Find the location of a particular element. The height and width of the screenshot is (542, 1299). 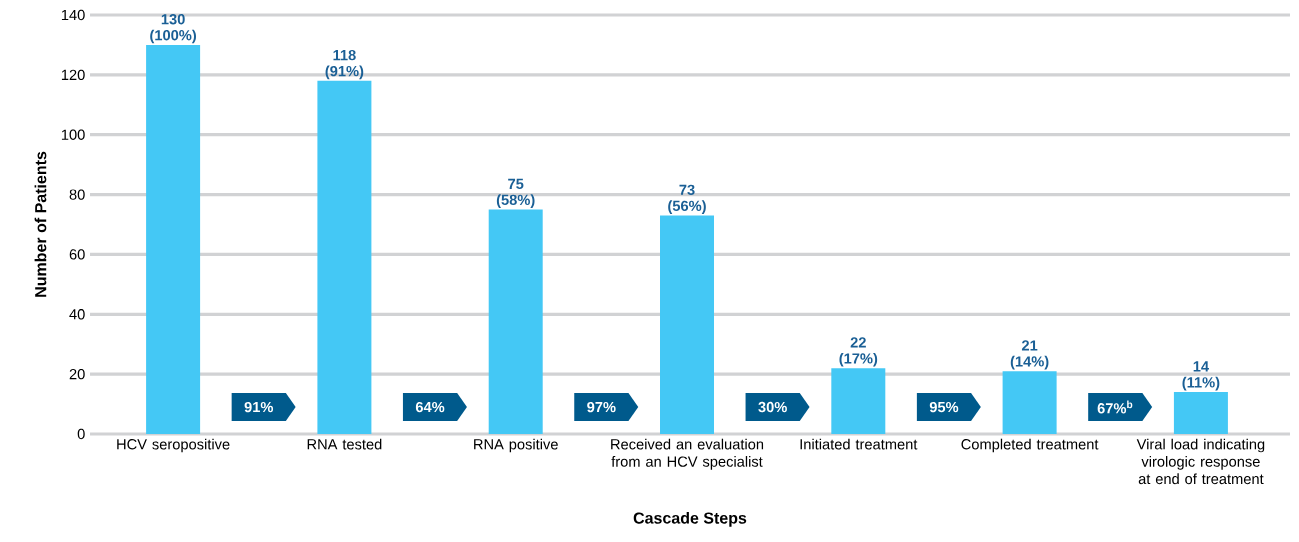

x-tick-label: HCV seropositive is located at coordinates (173, 445).